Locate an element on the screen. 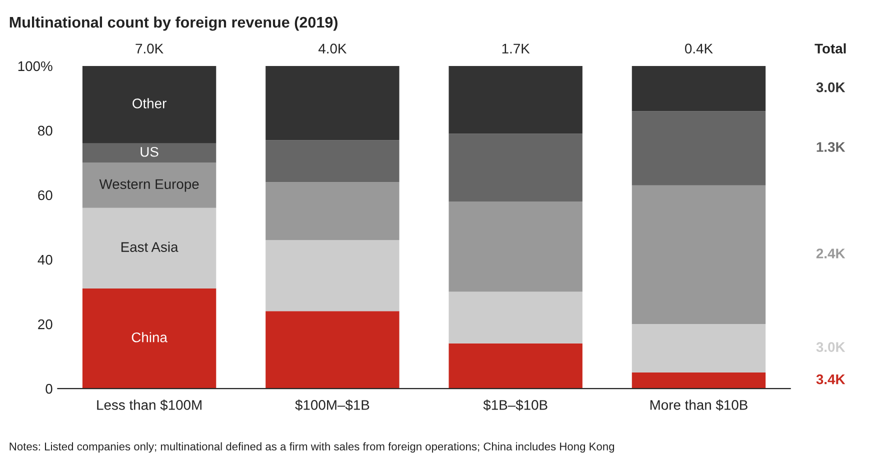 Image resolution: width=888 pixels, height=471 pixels. text: 2.4K is located at coordinates (831, 253).